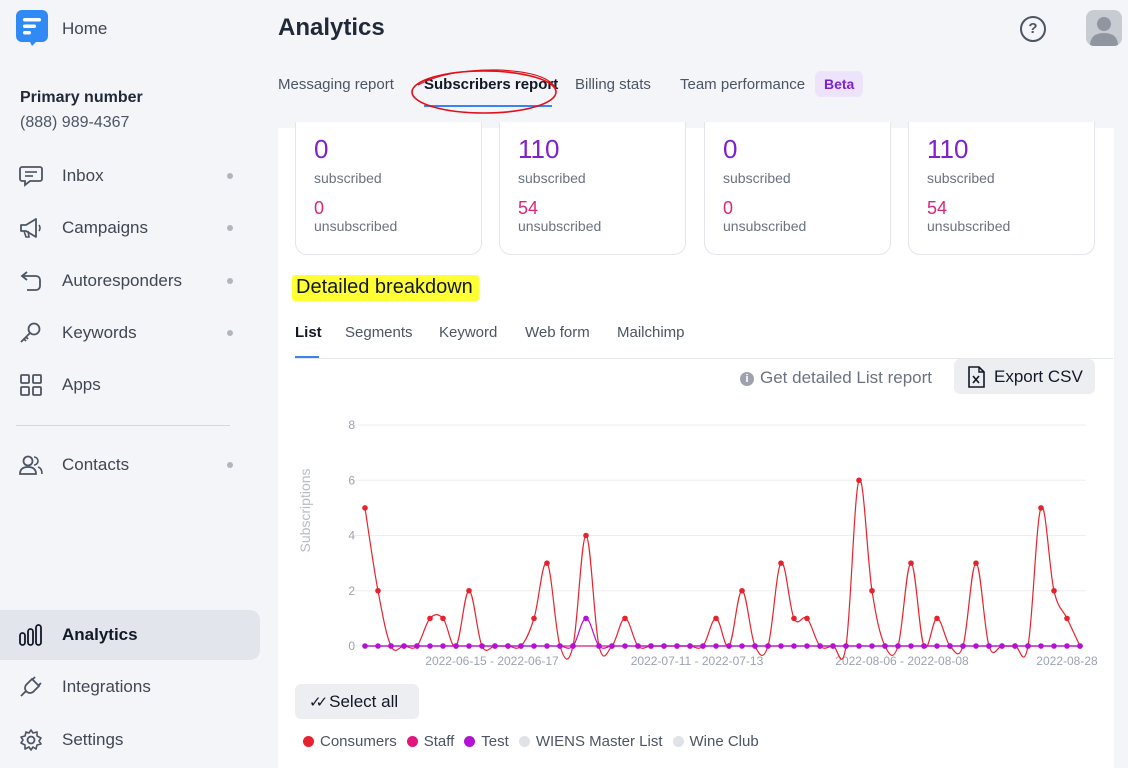 The height and width of the screenshot is (768, 1128). I want to click on sidebar-item-inbox: Inbox, so click(130, 176).